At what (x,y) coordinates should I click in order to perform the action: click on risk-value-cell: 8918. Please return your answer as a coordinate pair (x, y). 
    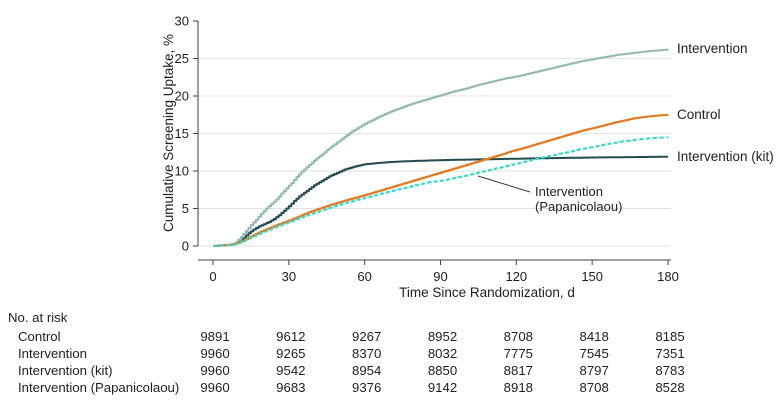
    Looking at the image, I should click on (518, 387).